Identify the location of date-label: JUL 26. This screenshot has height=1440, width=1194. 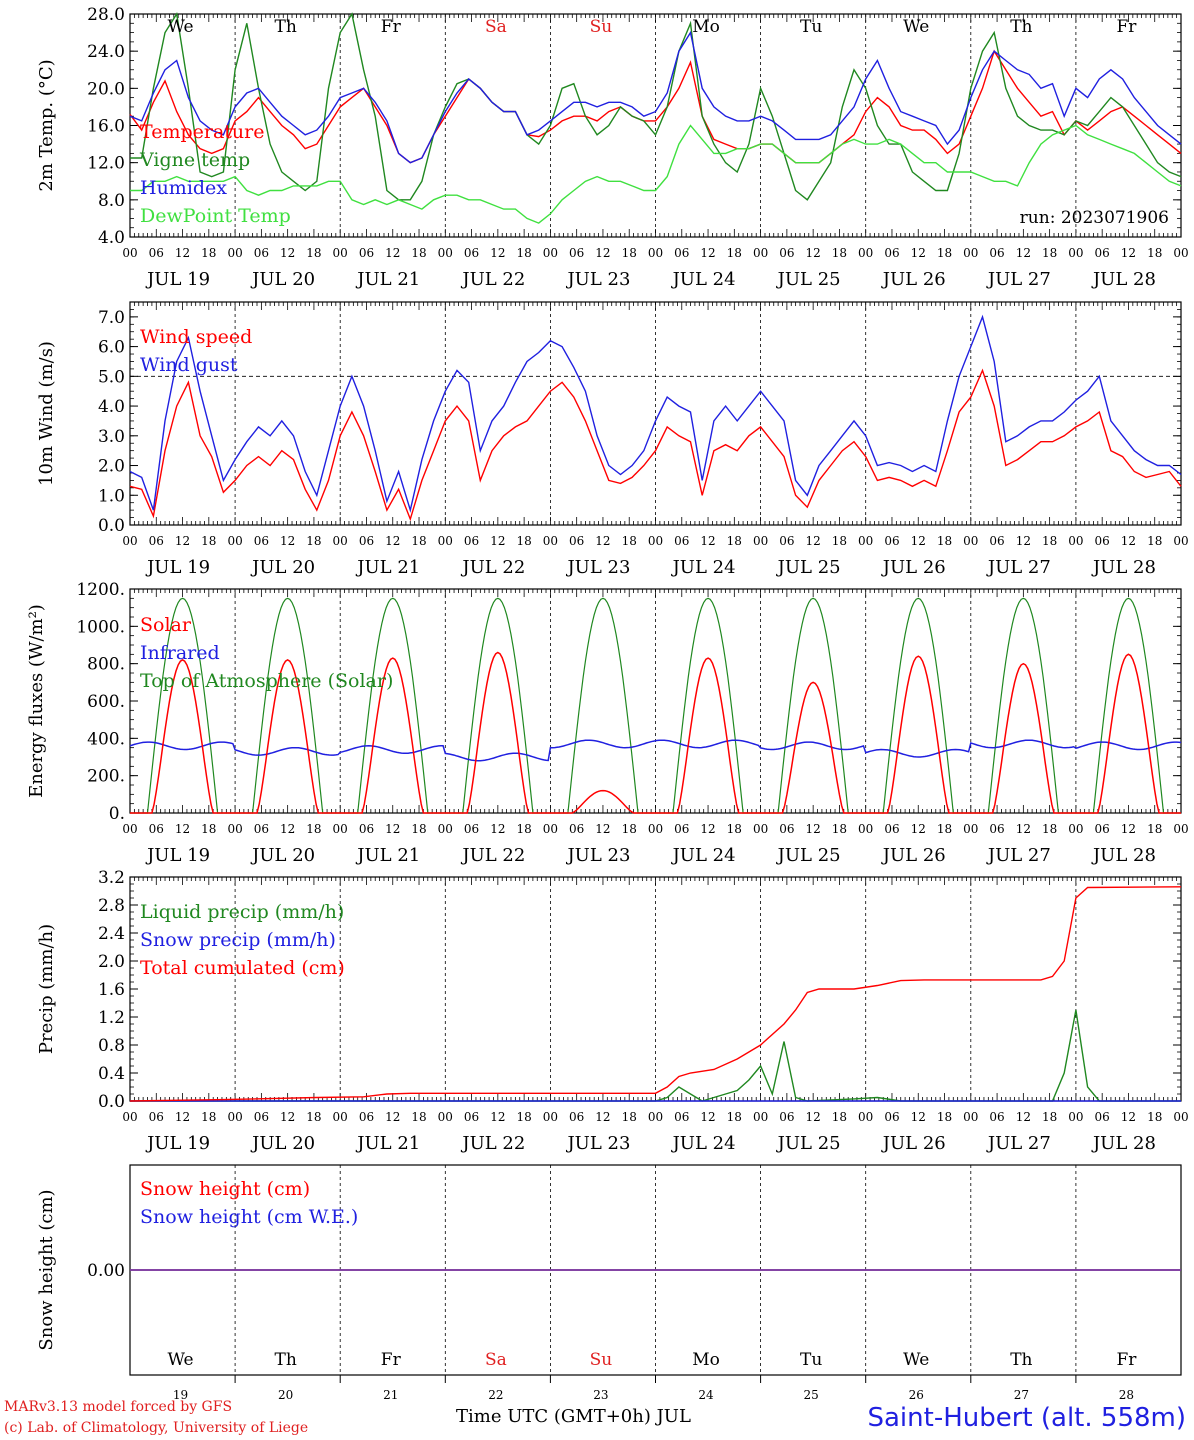
(913, 855).